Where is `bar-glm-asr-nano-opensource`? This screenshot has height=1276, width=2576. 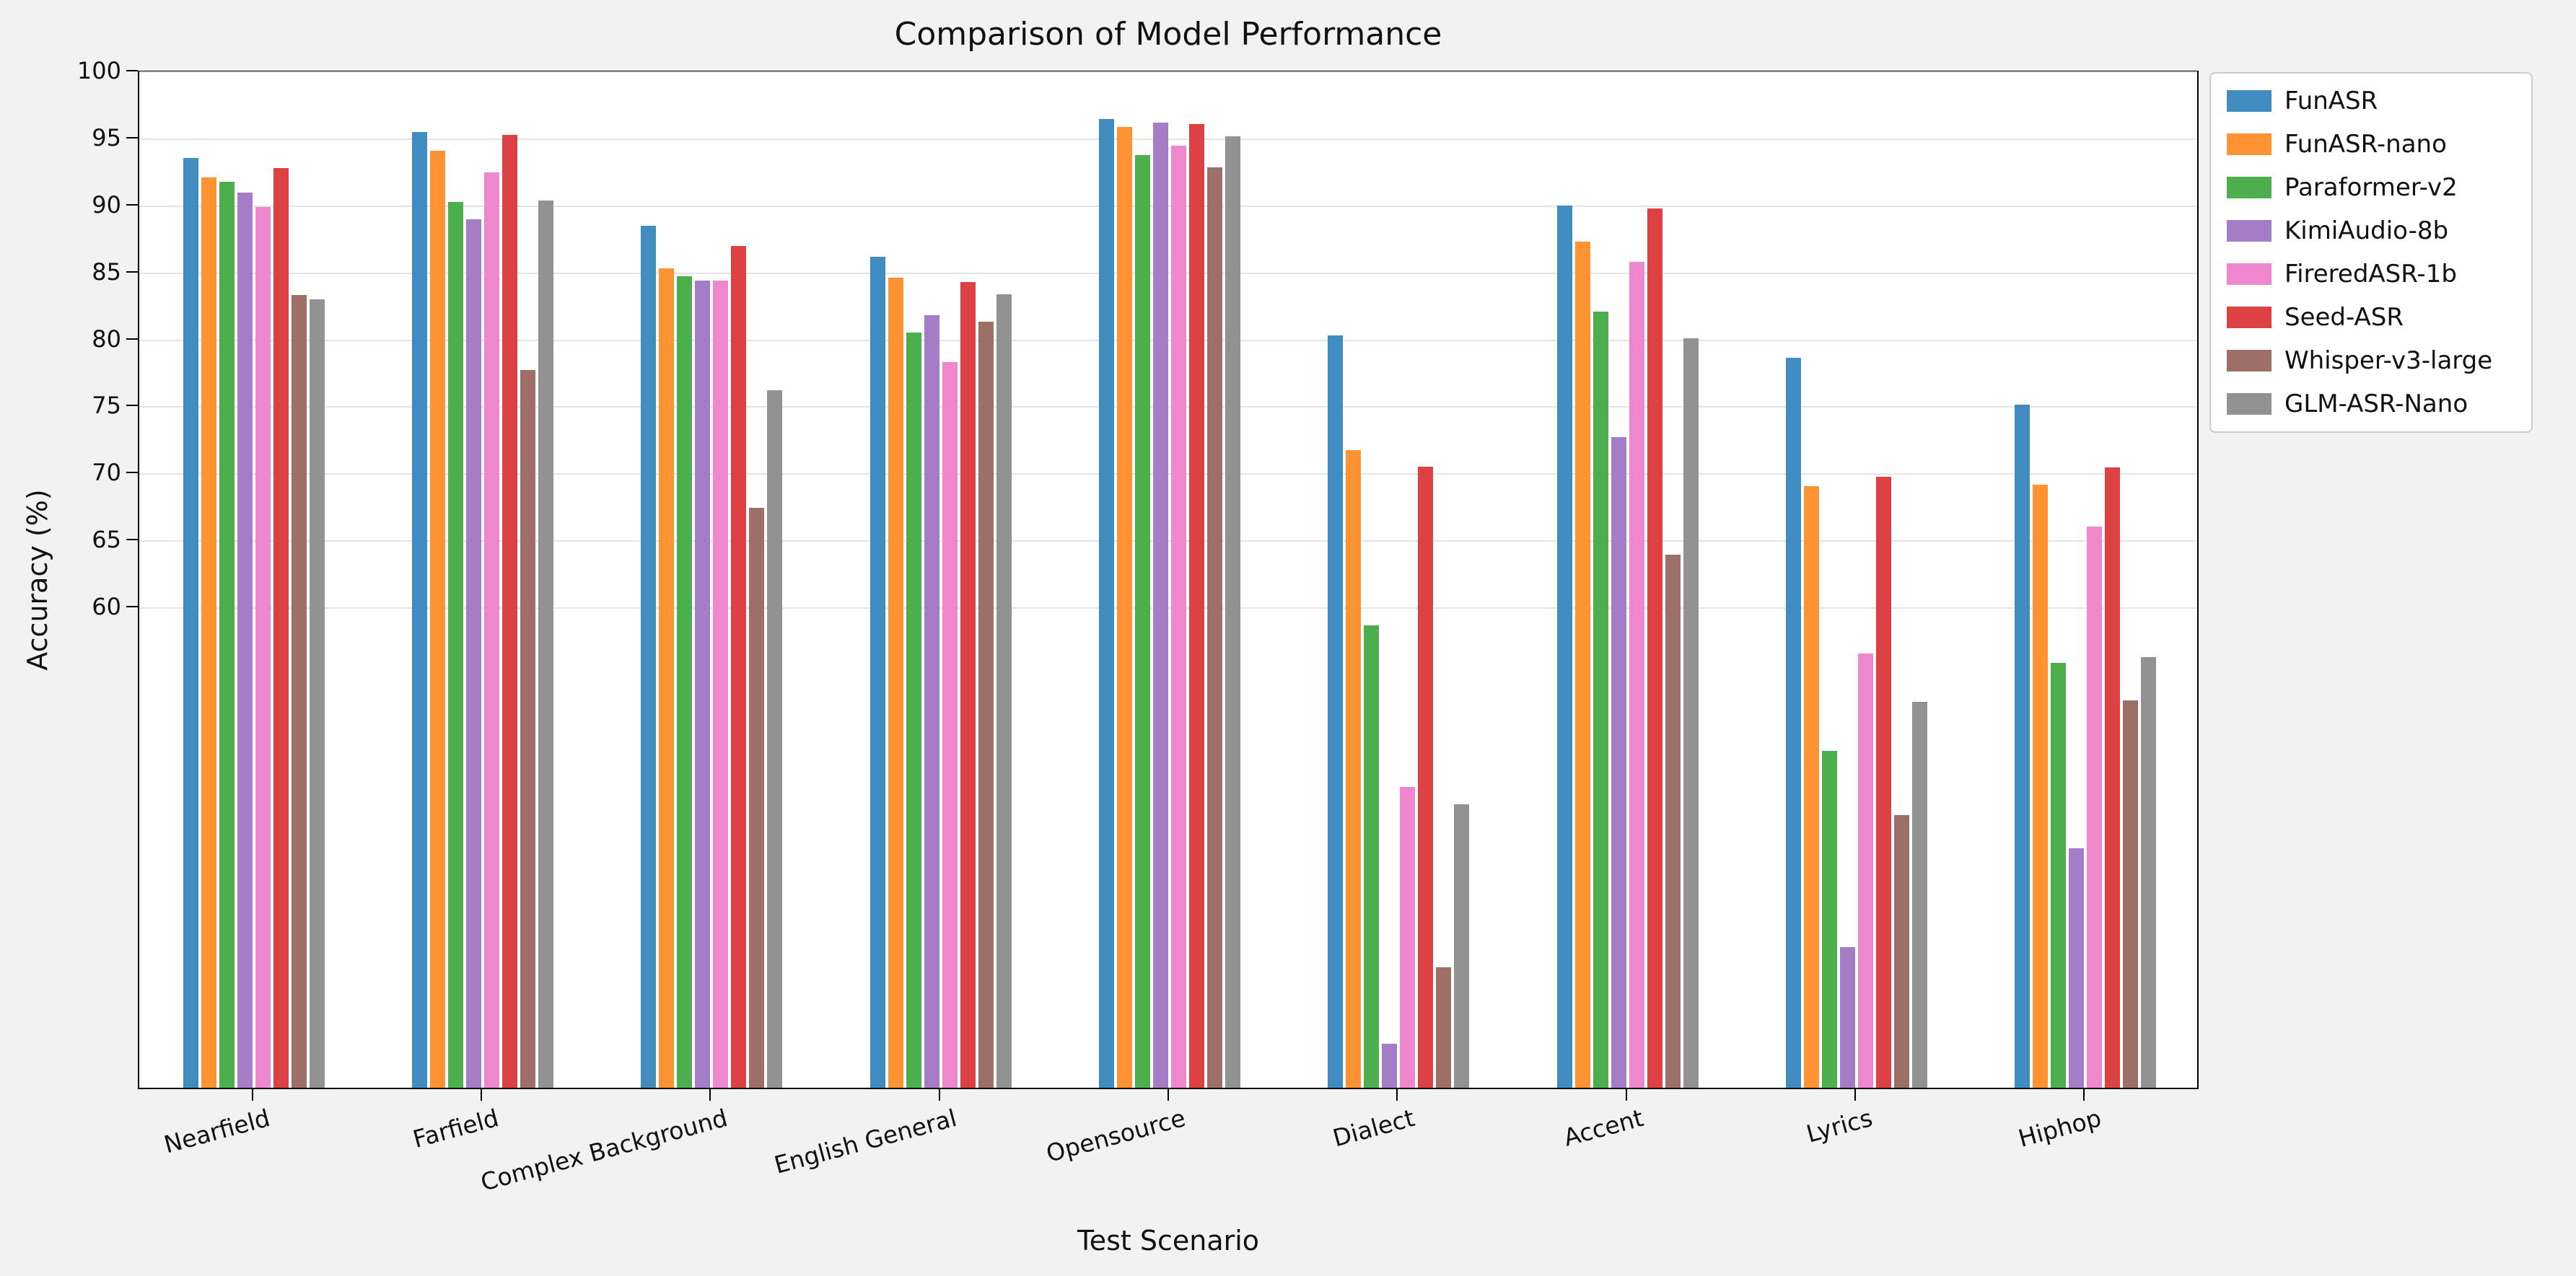
bar-glm-asr-nano-opensource is located at coordinates (1232, 612).